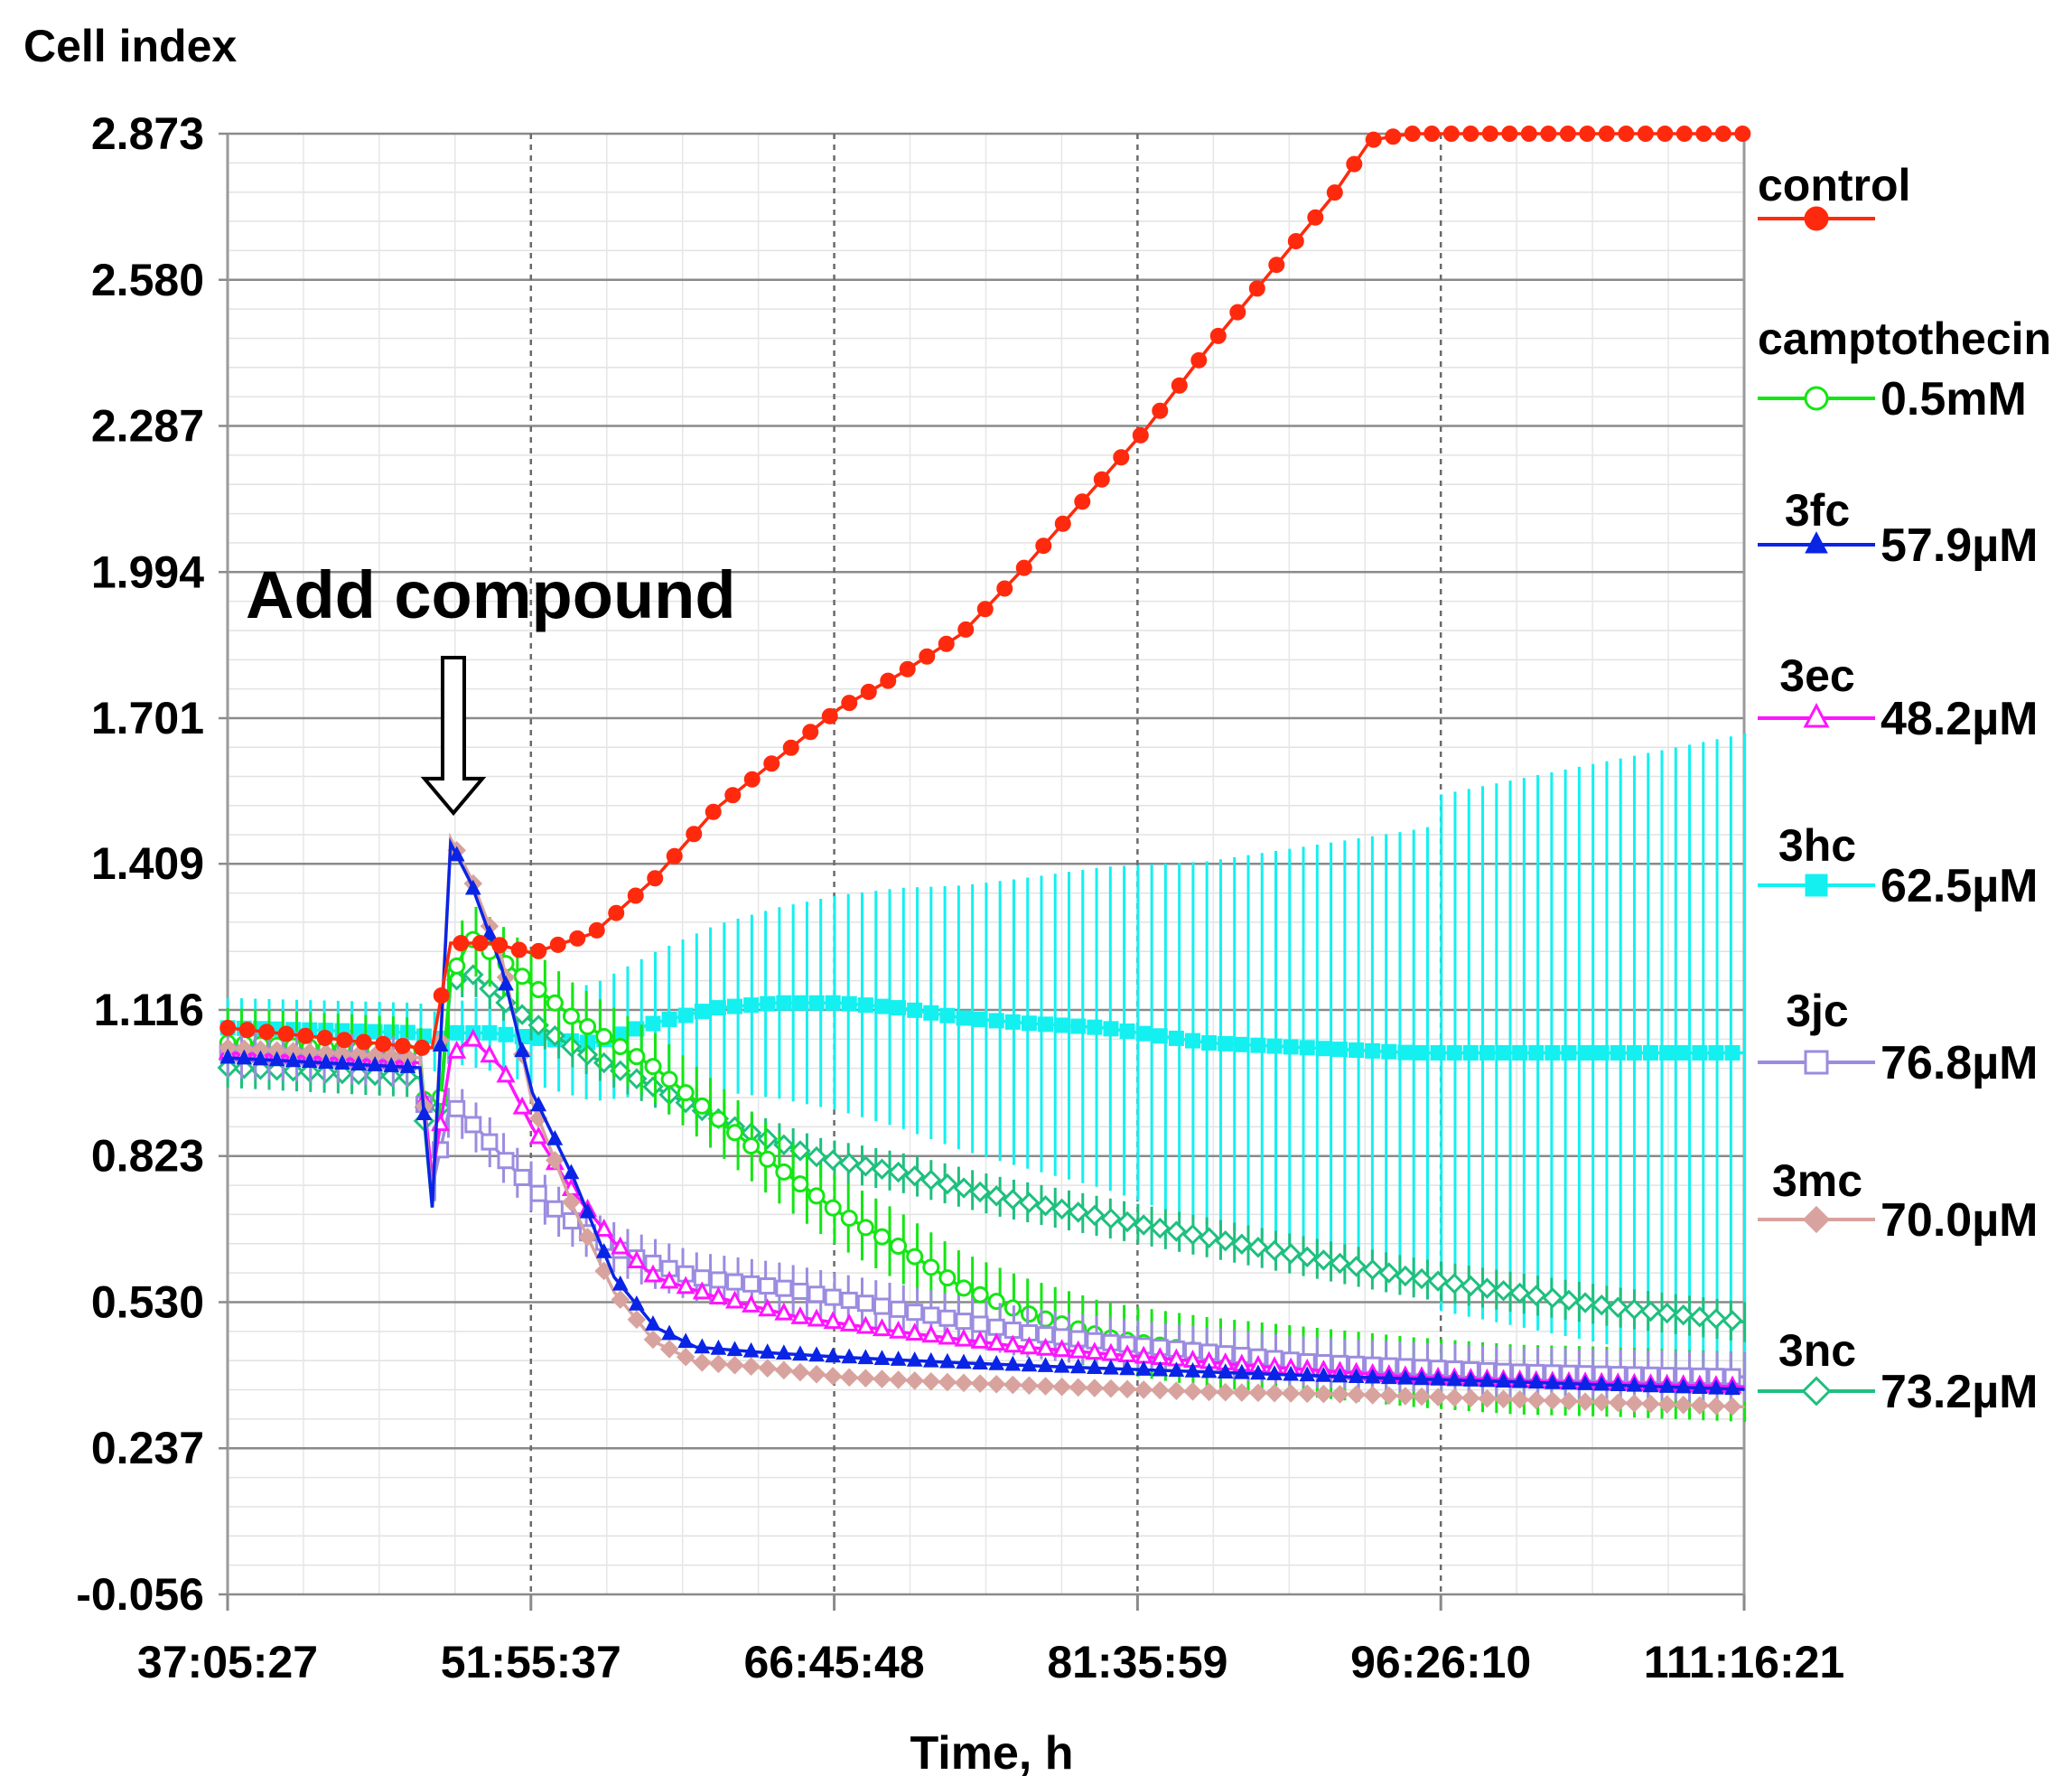 The height and width of the screenshot is (1785, 2072). I want to click on x-axis-label: Time, h, so click(991, 1754).